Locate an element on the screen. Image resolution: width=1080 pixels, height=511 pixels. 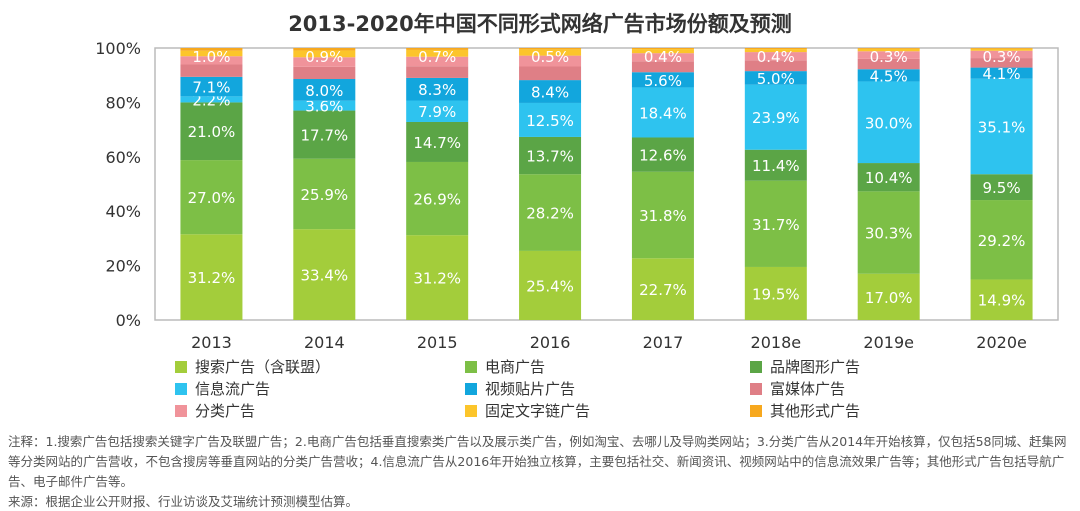
data-label: 22.7% is located at coordinates (663, 290).